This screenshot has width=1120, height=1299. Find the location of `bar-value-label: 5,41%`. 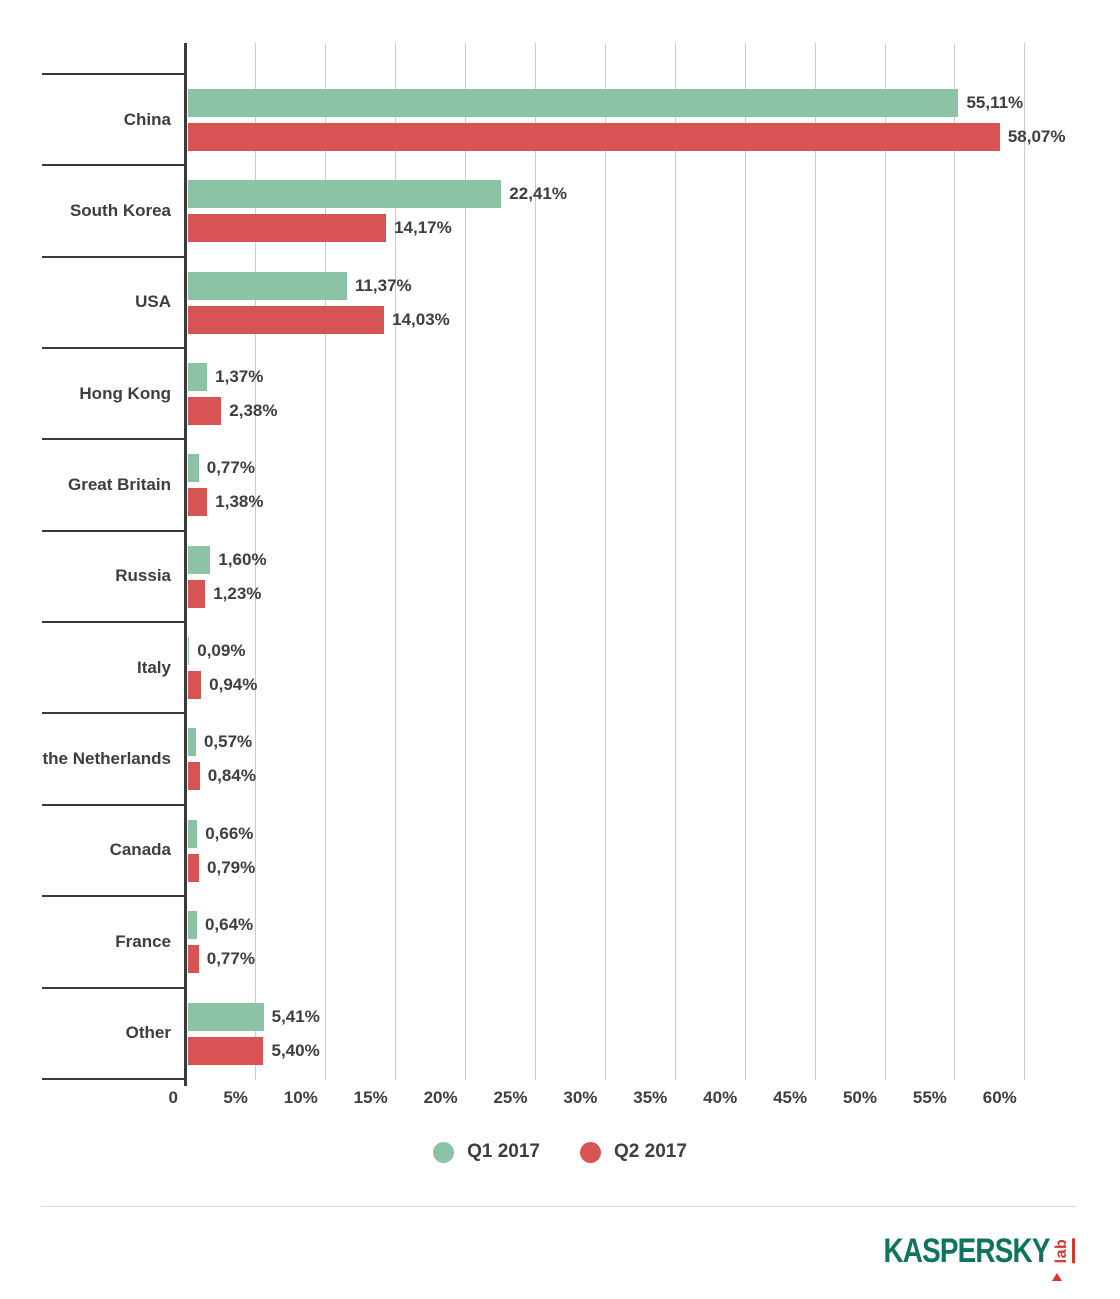

bar-value-label: 5,41% is located at coordinates (295, 1016).